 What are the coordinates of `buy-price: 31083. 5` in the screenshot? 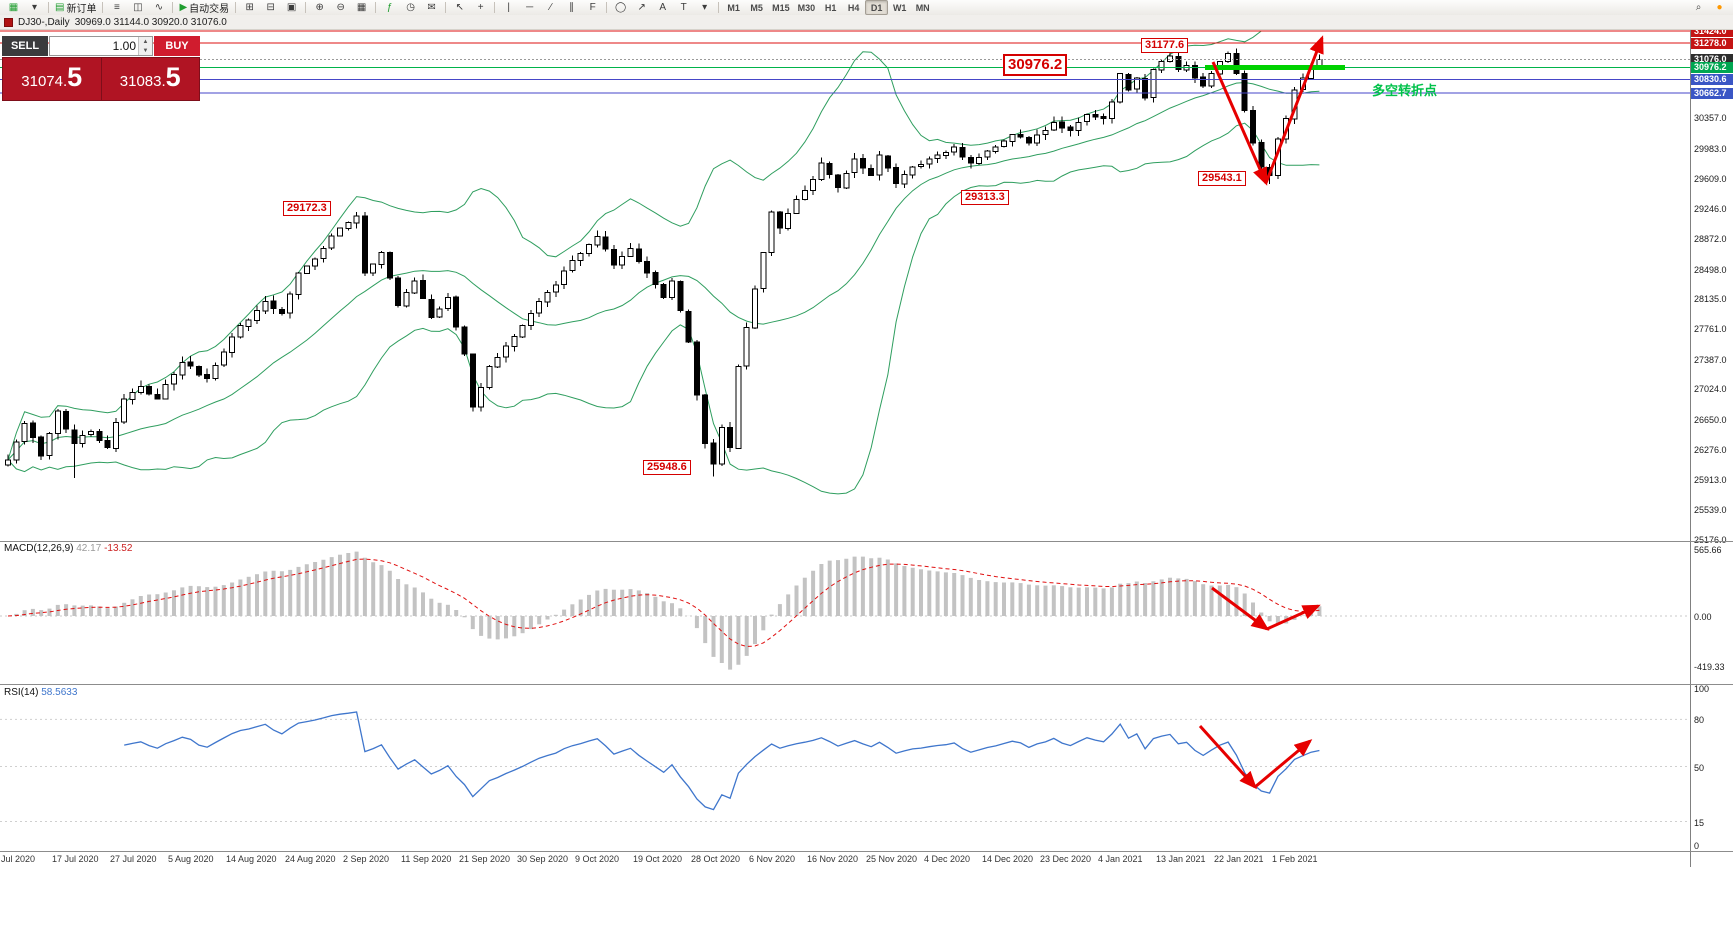 It's located at (150, 79).